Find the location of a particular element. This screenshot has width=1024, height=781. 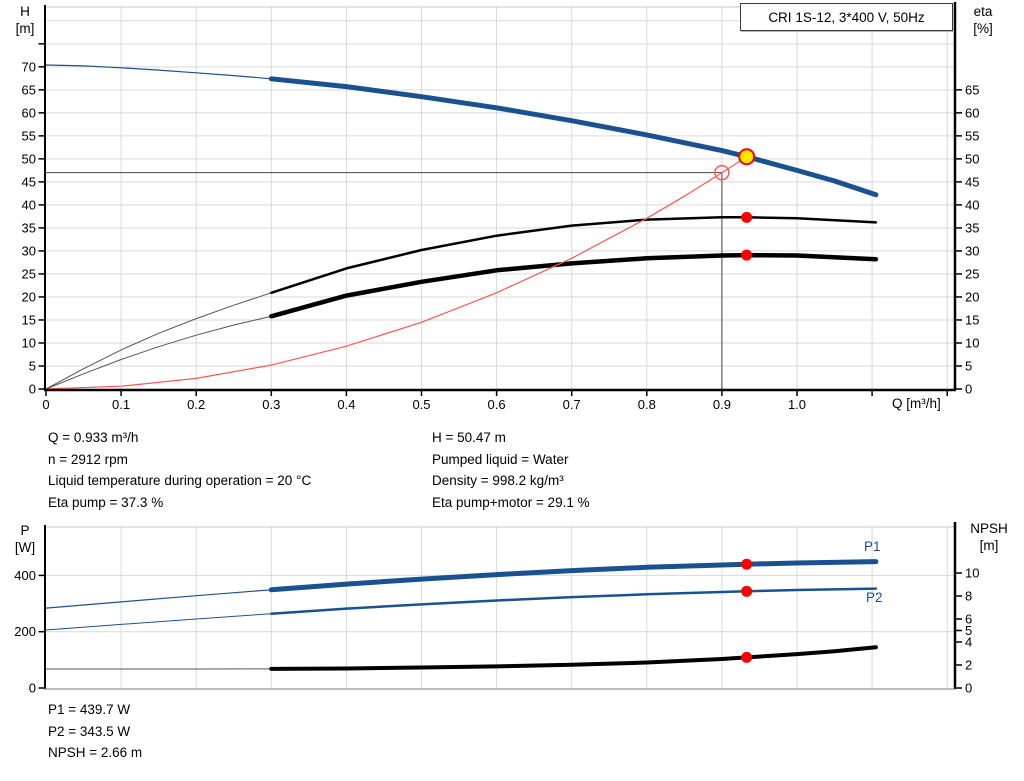

left-axis-tick-label: 30 is located at coordinates (29, 250).